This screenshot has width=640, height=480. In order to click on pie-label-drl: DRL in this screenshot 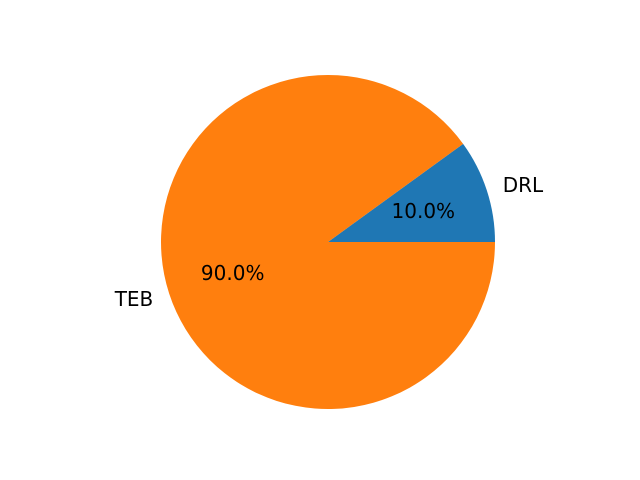, I will do `click(523, 185)`.